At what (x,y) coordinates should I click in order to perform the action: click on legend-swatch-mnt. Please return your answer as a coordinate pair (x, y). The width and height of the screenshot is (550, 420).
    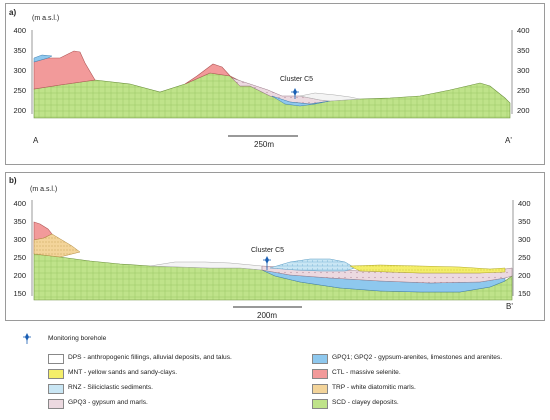
    Looking at the image, I should click on (56, 374).